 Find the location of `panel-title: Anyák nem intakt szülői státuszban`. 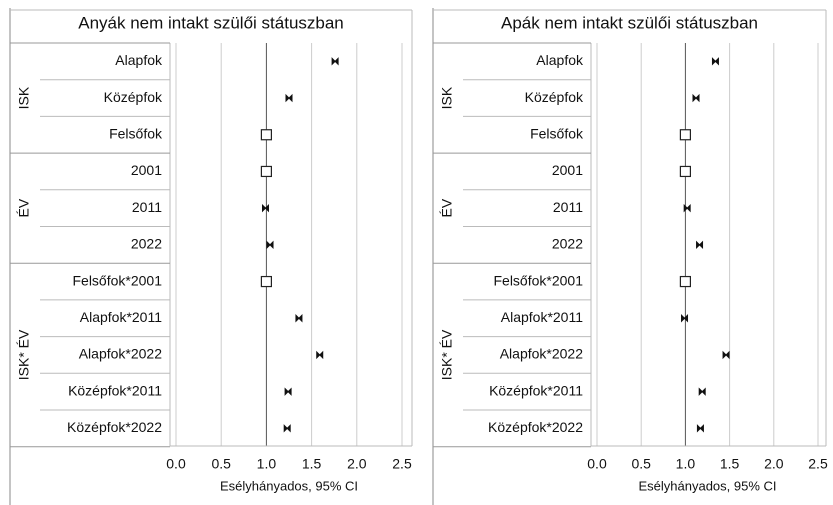

panel-title: Anyák nem intakt szülői státuszban is located at coordinates (211, 22).